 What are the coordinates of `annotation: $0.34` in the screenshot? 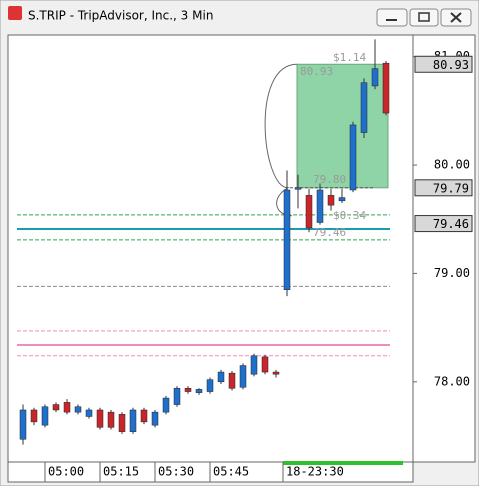 It's located at (349, 215).